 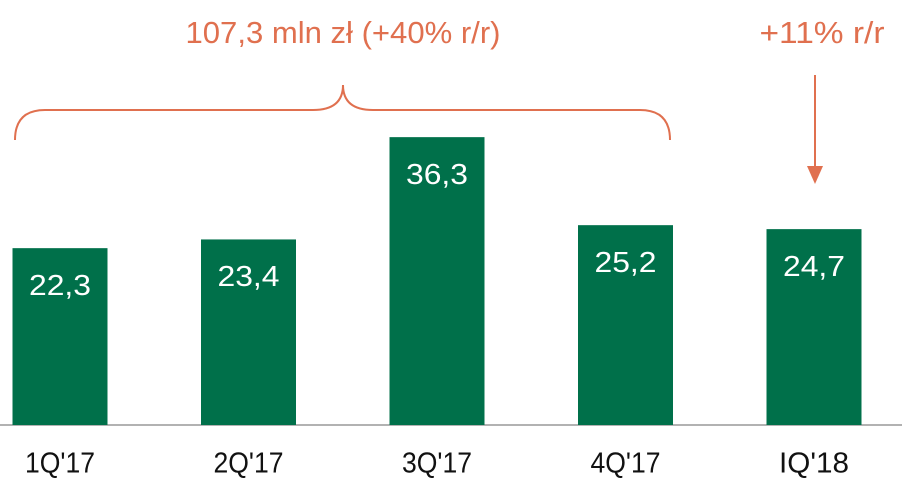 What do you see at coordinates (60, 286) in the screenshot?
I see `value-label: 22,3` at bounding box center [60, 286].